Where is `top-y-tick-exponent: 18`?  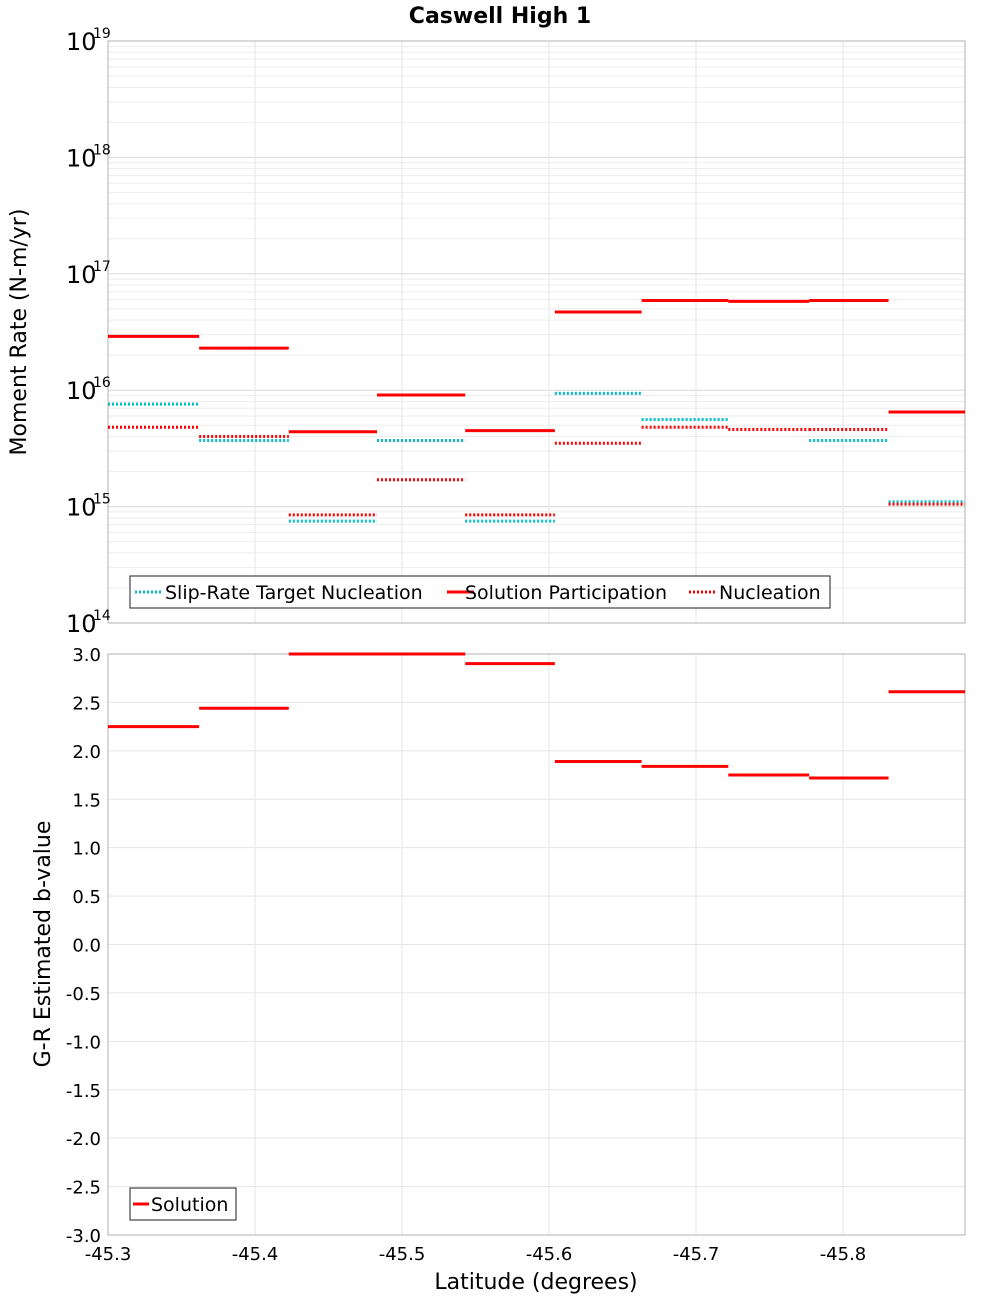
top-y-tick-exponent: 18 is located at coordinates (102, 150).